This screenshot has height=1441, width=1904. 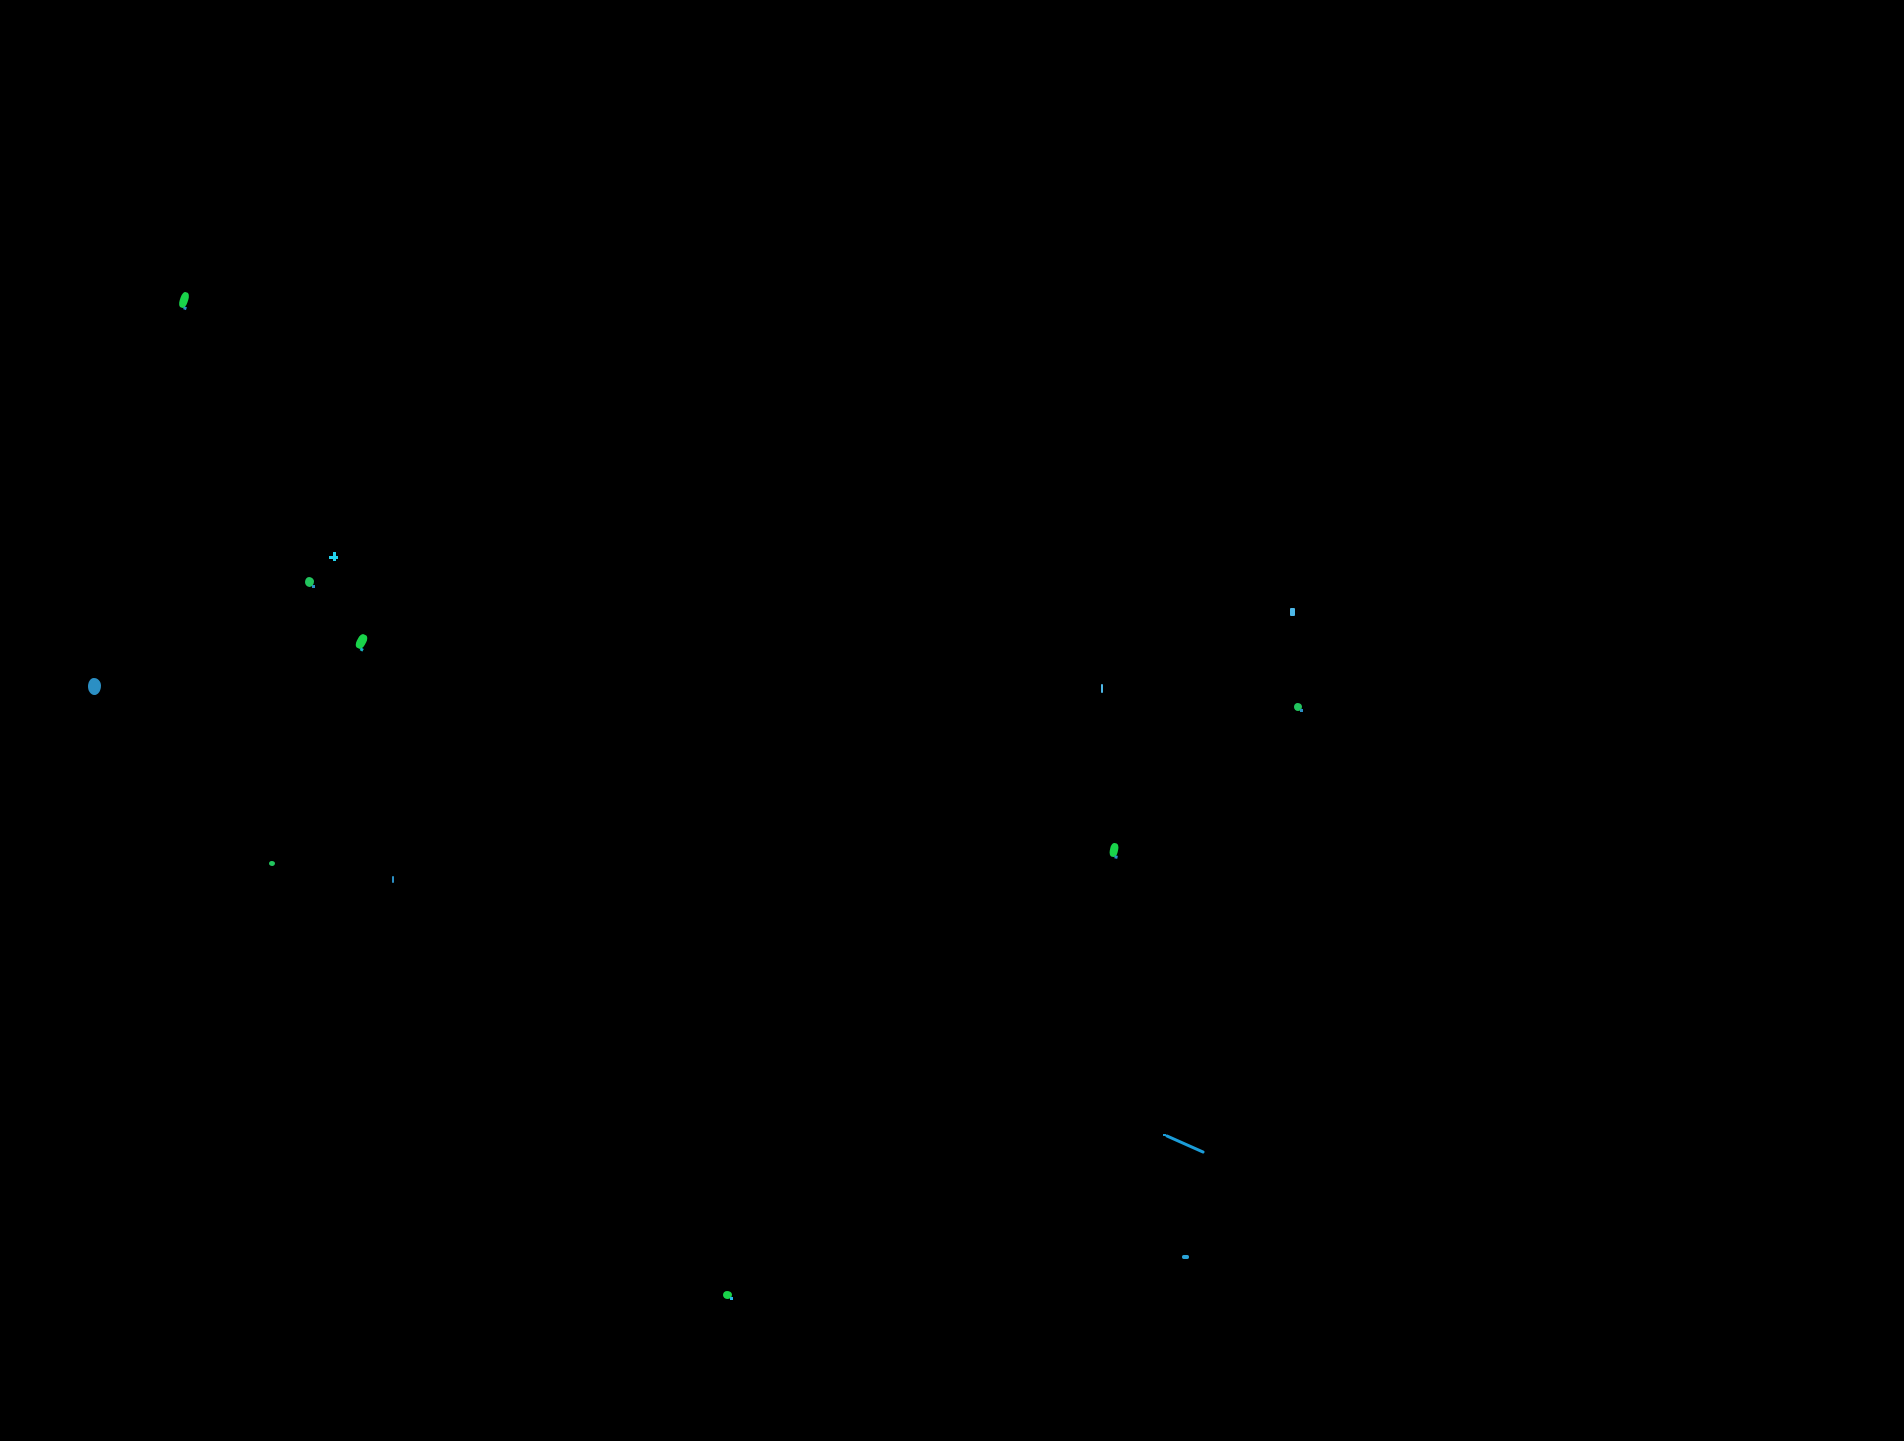 I want to click on blue-rect-upper-right, so click(x=1292, y=612).